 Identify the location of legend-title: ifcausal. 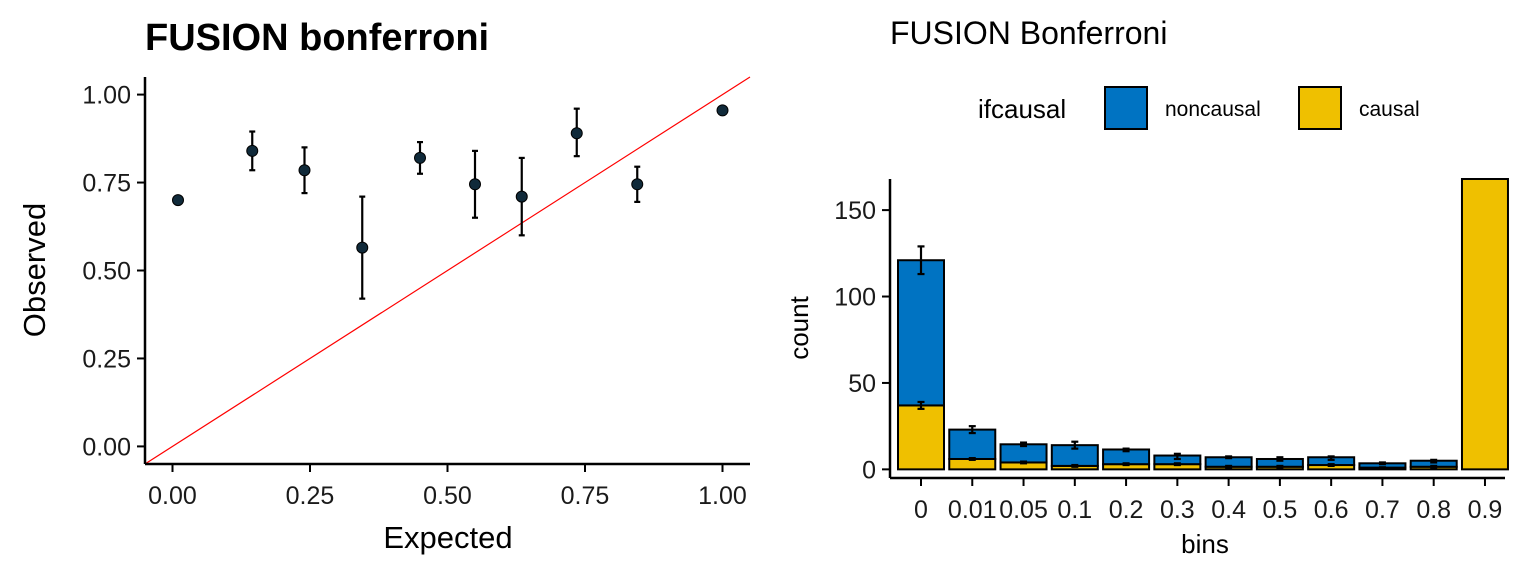
(1022, 109).